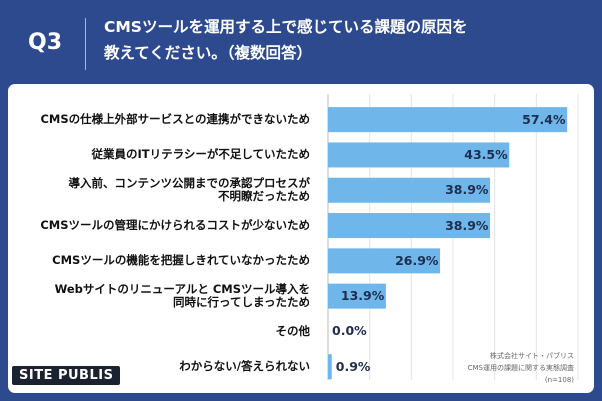  I want to click on question-title: CMSツールを運用する上で感じている課題の原因を 教えてください。（複数回答）, so click(339, 40).